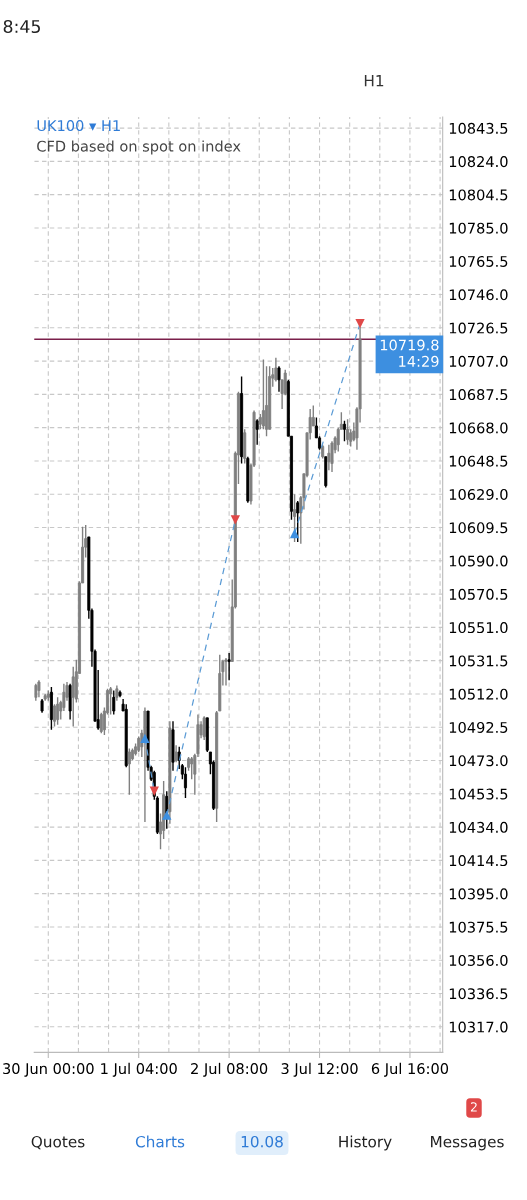  What do you see at coordinates (478, 295) in the screenshot?
I see `y-tick-label: 10746.0` at bounding box center [478, 295].